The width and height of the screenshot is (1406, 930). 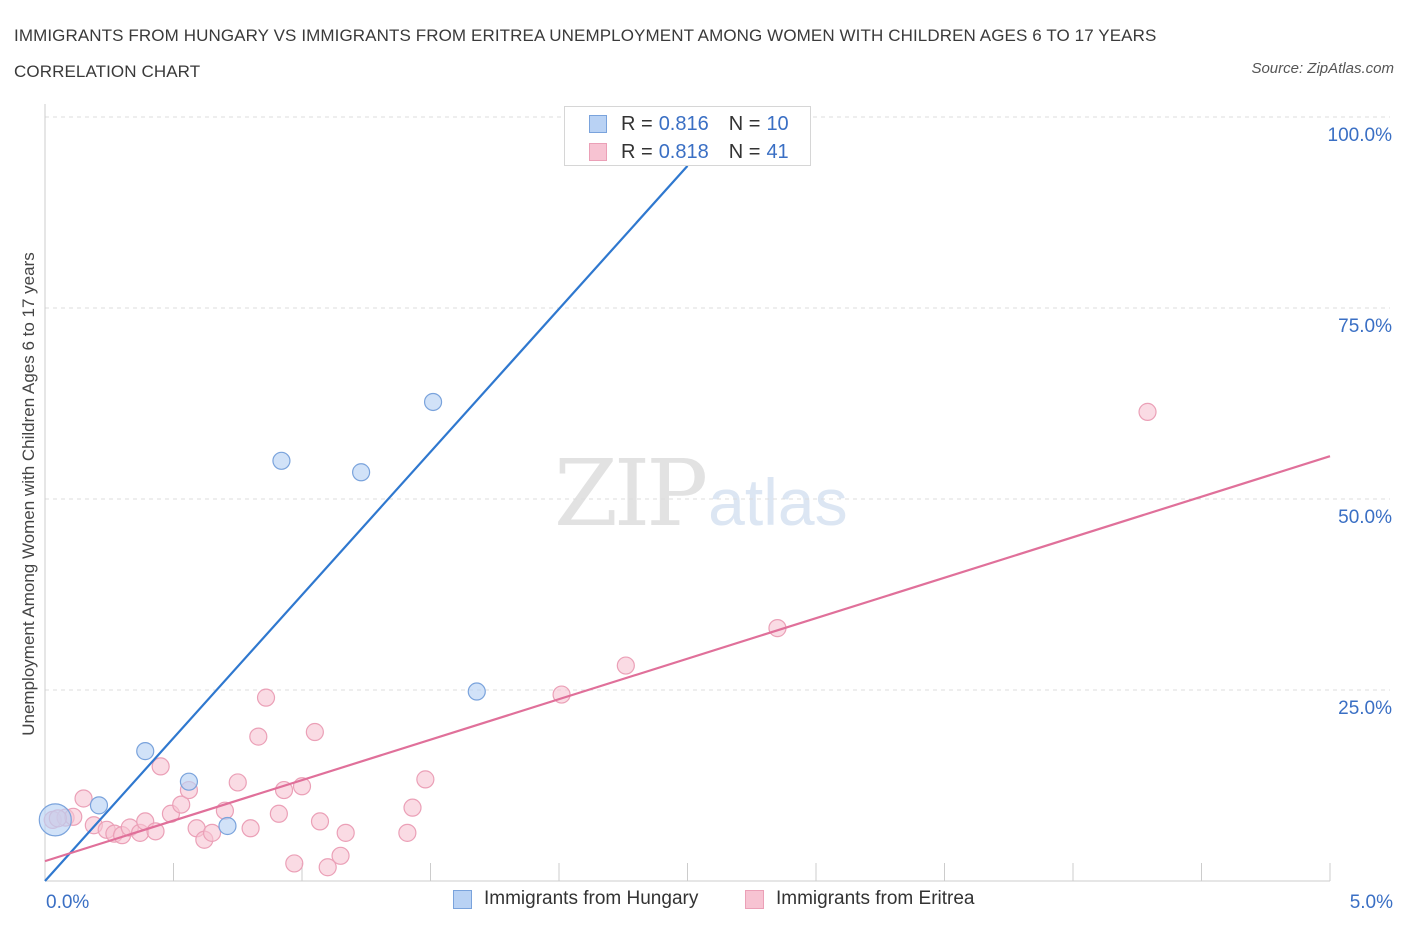 What do you see at coordinates (1322, 68) in the screenshot?
I see `source-label: Source: ZipAtlas.com` at bounding box center [1322, 68].